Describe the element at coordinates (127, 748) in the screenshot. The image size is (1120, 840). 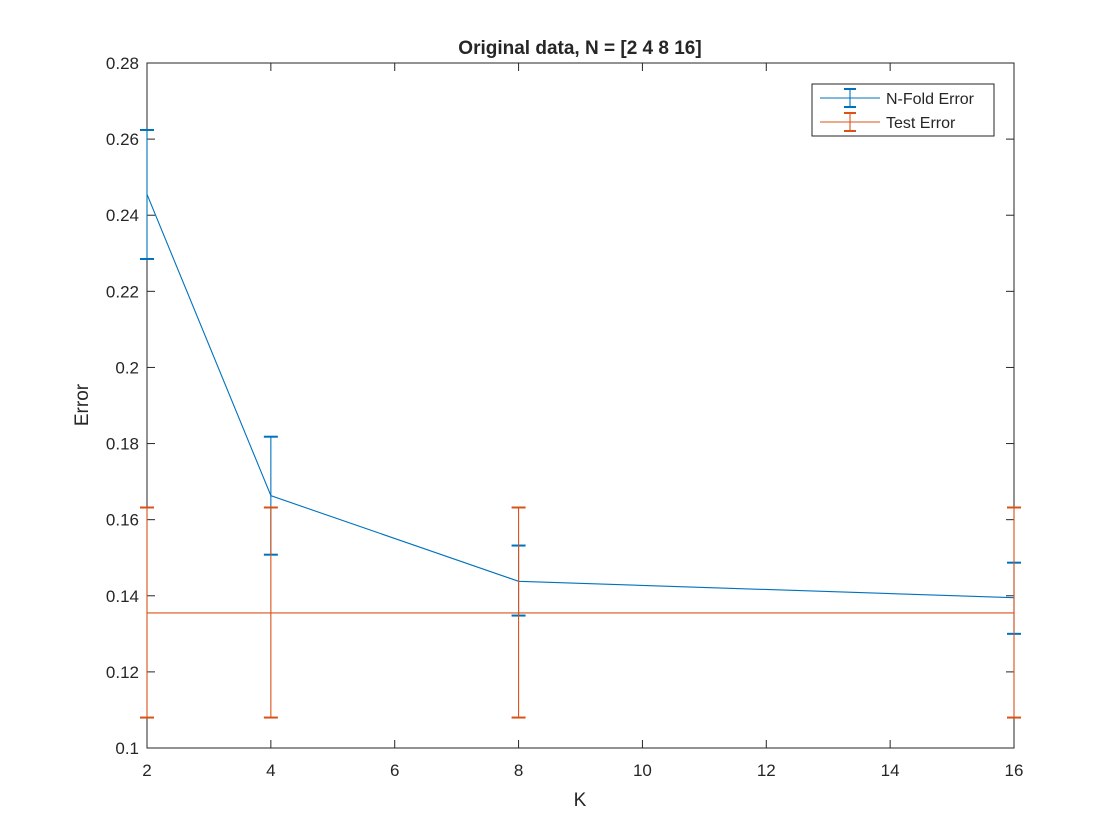
I see `y-tick-label: 0.1` at that location.